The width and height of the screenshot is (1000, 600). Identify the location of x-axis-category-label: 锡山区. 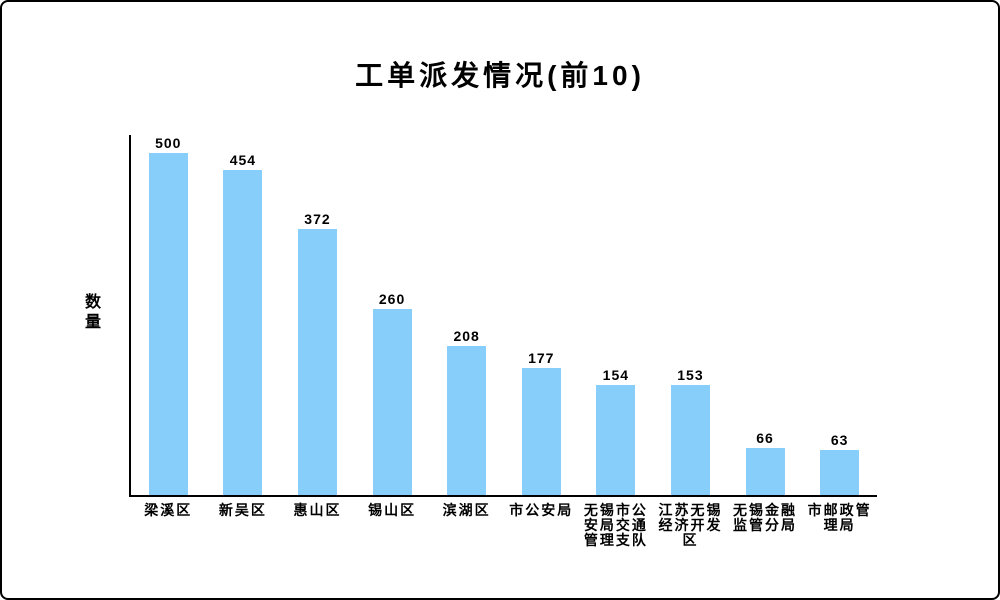
(392, 510).